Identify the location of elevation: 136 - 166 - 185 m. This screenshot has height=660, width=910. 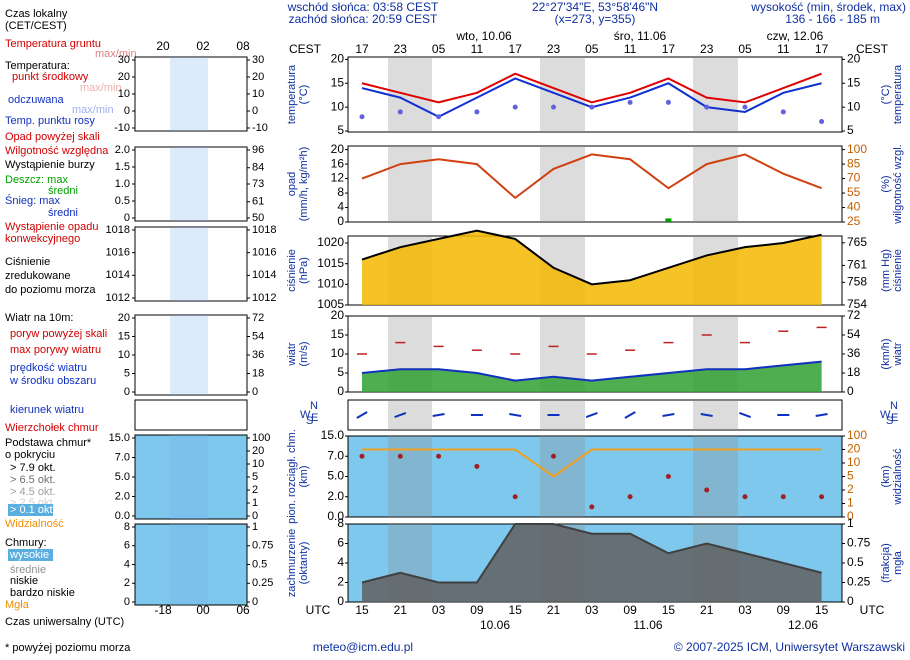
(832, 19).